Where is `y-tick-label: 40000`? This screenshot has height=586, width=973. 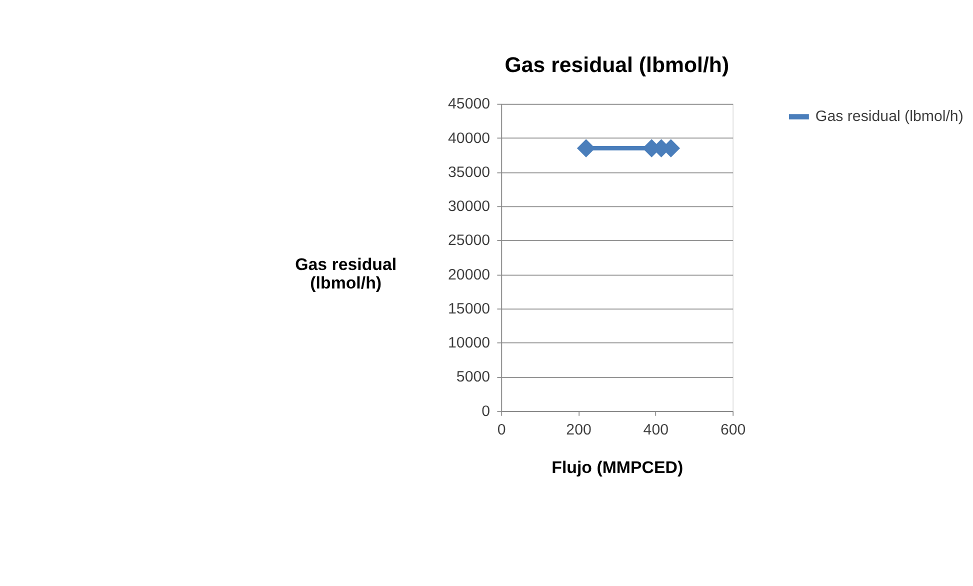
y-tick-label: 40000 is located at coordinates (469, 138).